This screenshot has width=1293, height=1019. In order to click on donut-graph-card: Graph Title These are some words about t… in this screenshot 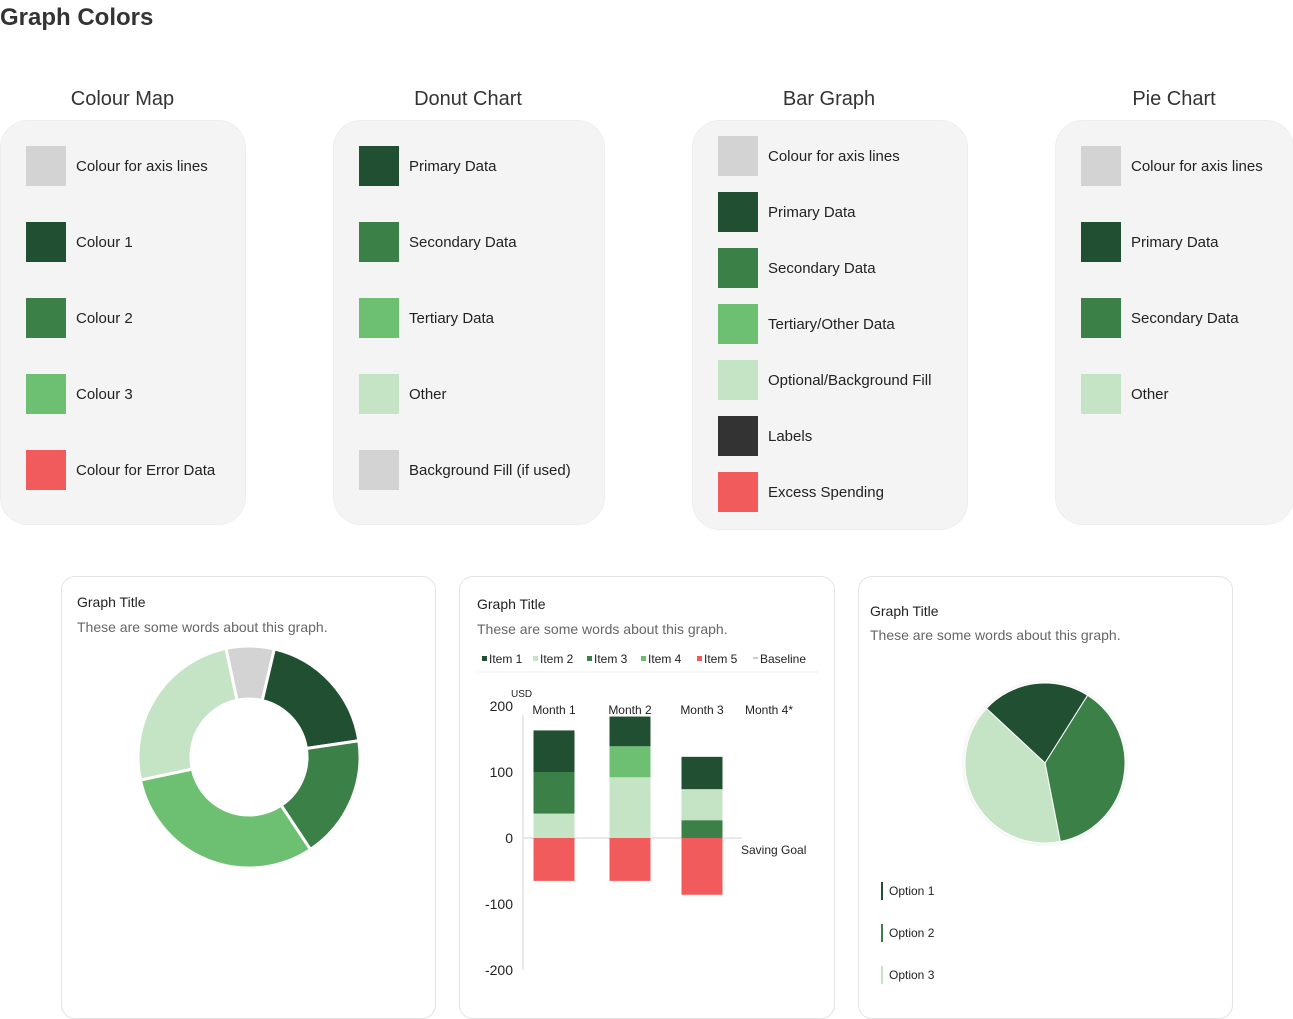, I will do `click(248, 797)`.